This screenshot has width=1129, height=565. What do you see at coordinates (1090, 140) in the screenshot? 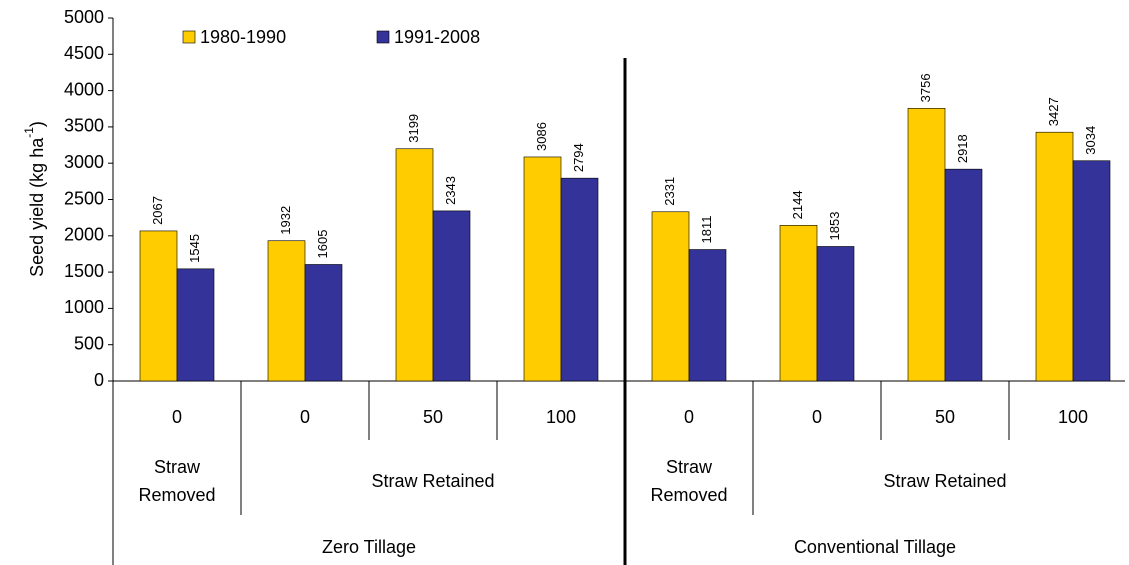
I see `value-label: 3034` at bounding box center [1090, 140].